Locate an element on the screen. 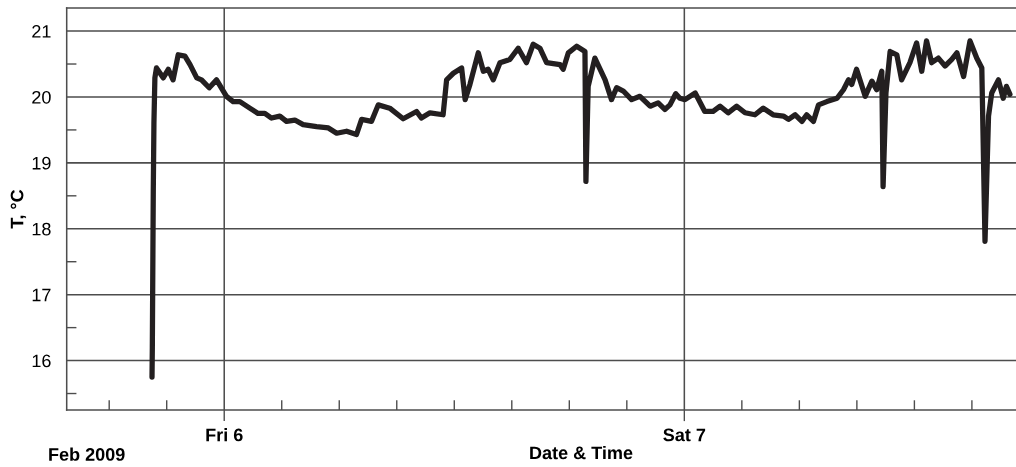 This screenshot has height=467, width=1016. text: Feb 2009 is located at coordinates (87, 454).